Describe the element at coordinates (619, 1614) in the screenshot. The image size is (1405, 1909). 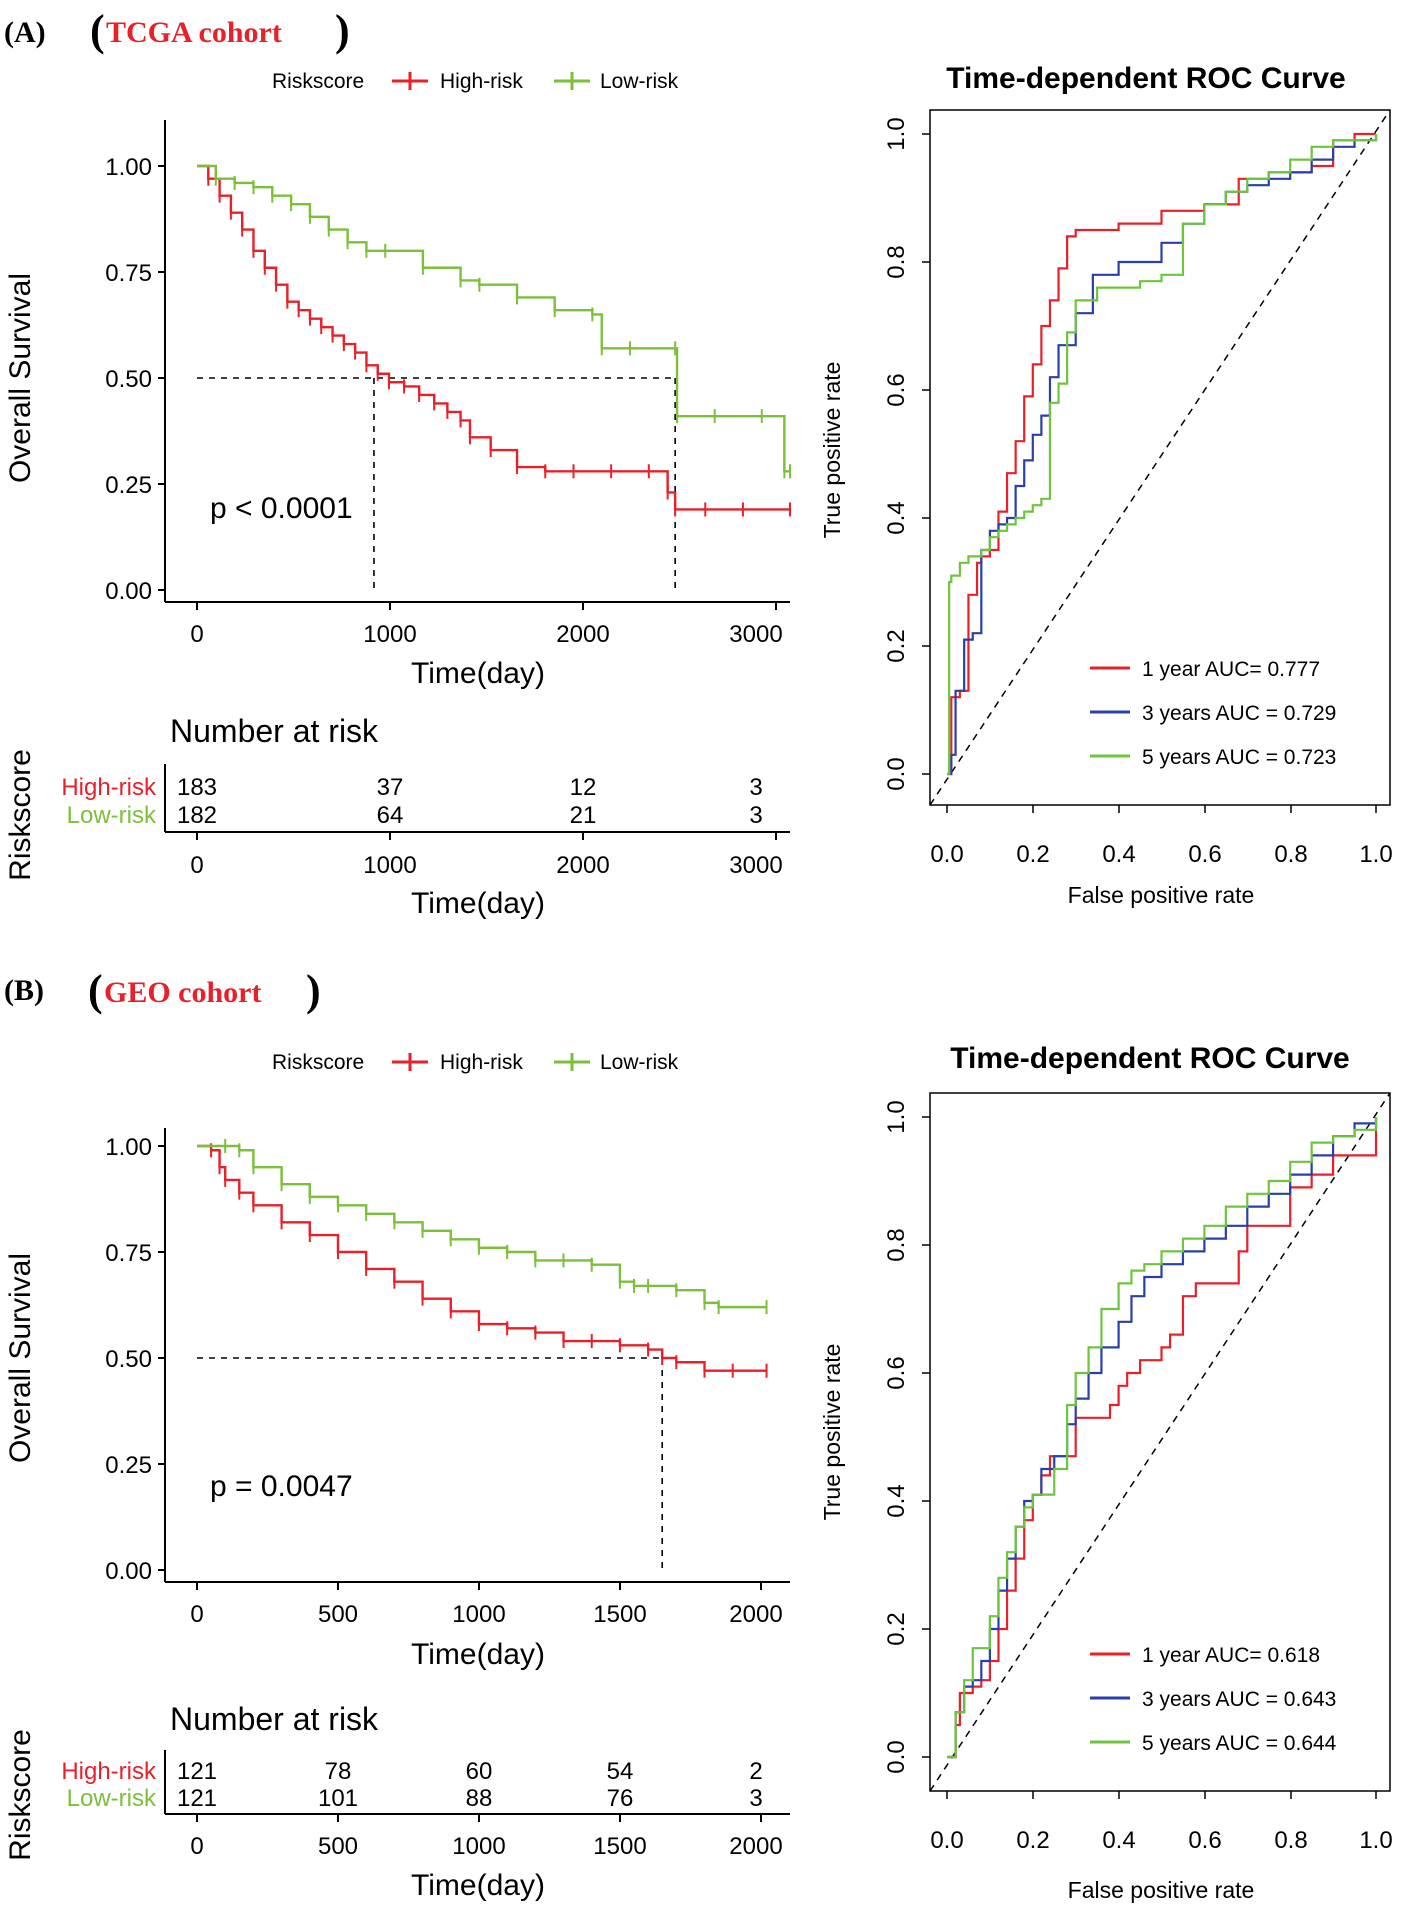
I see `km-b-xtick-label: 1500` at that location.